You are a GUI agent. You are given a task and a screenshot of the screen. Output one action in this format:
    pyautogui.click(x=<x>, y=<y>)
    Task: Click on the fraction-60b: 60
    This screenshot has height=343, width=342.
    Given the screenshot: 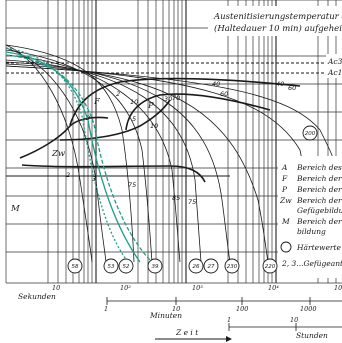 What is the action you would take?
    pyautogui.click(x=292, y=88)
    